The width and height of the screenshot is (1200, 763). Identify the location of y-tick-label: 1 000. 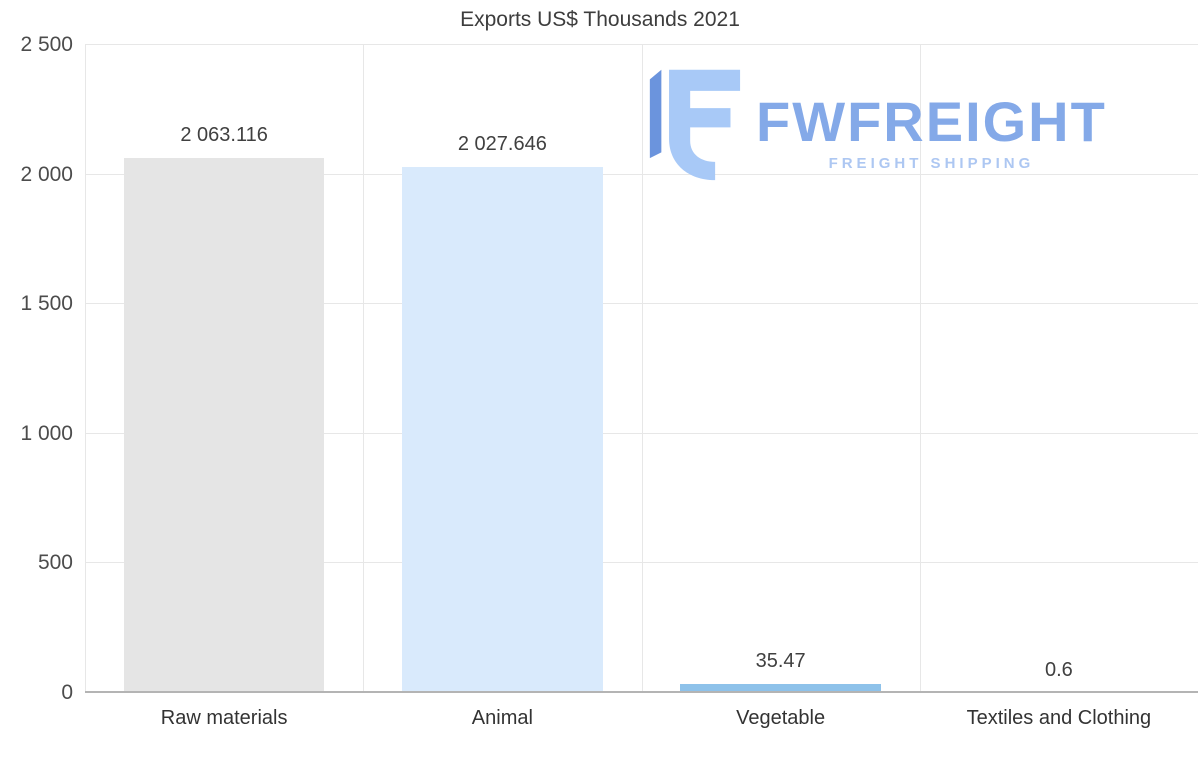
(46, 433).